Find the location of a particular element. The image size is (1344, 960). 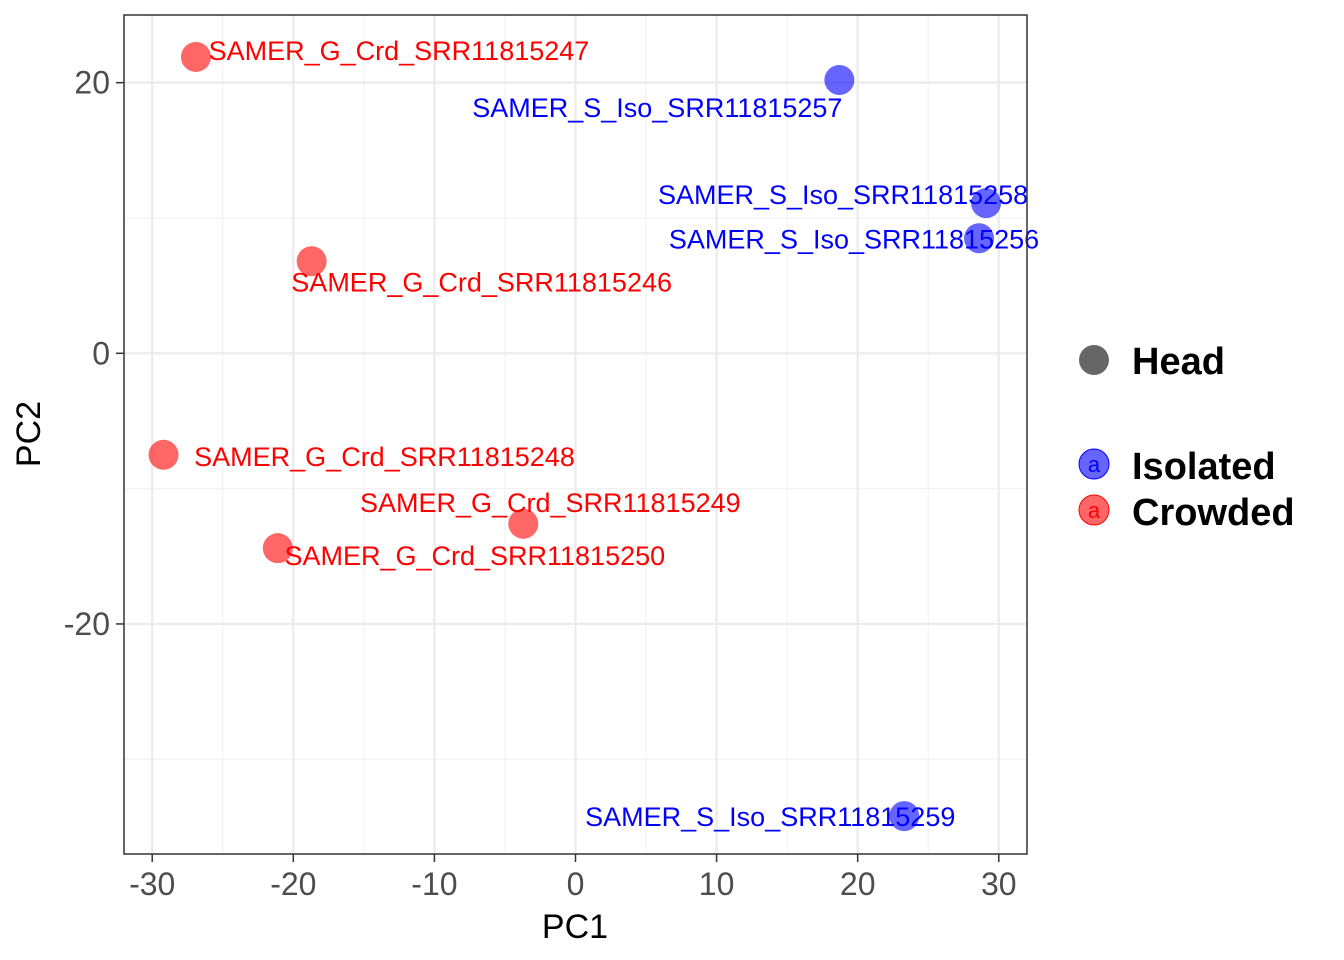

legend-crowded-key is located at coordinates (1094, 510).